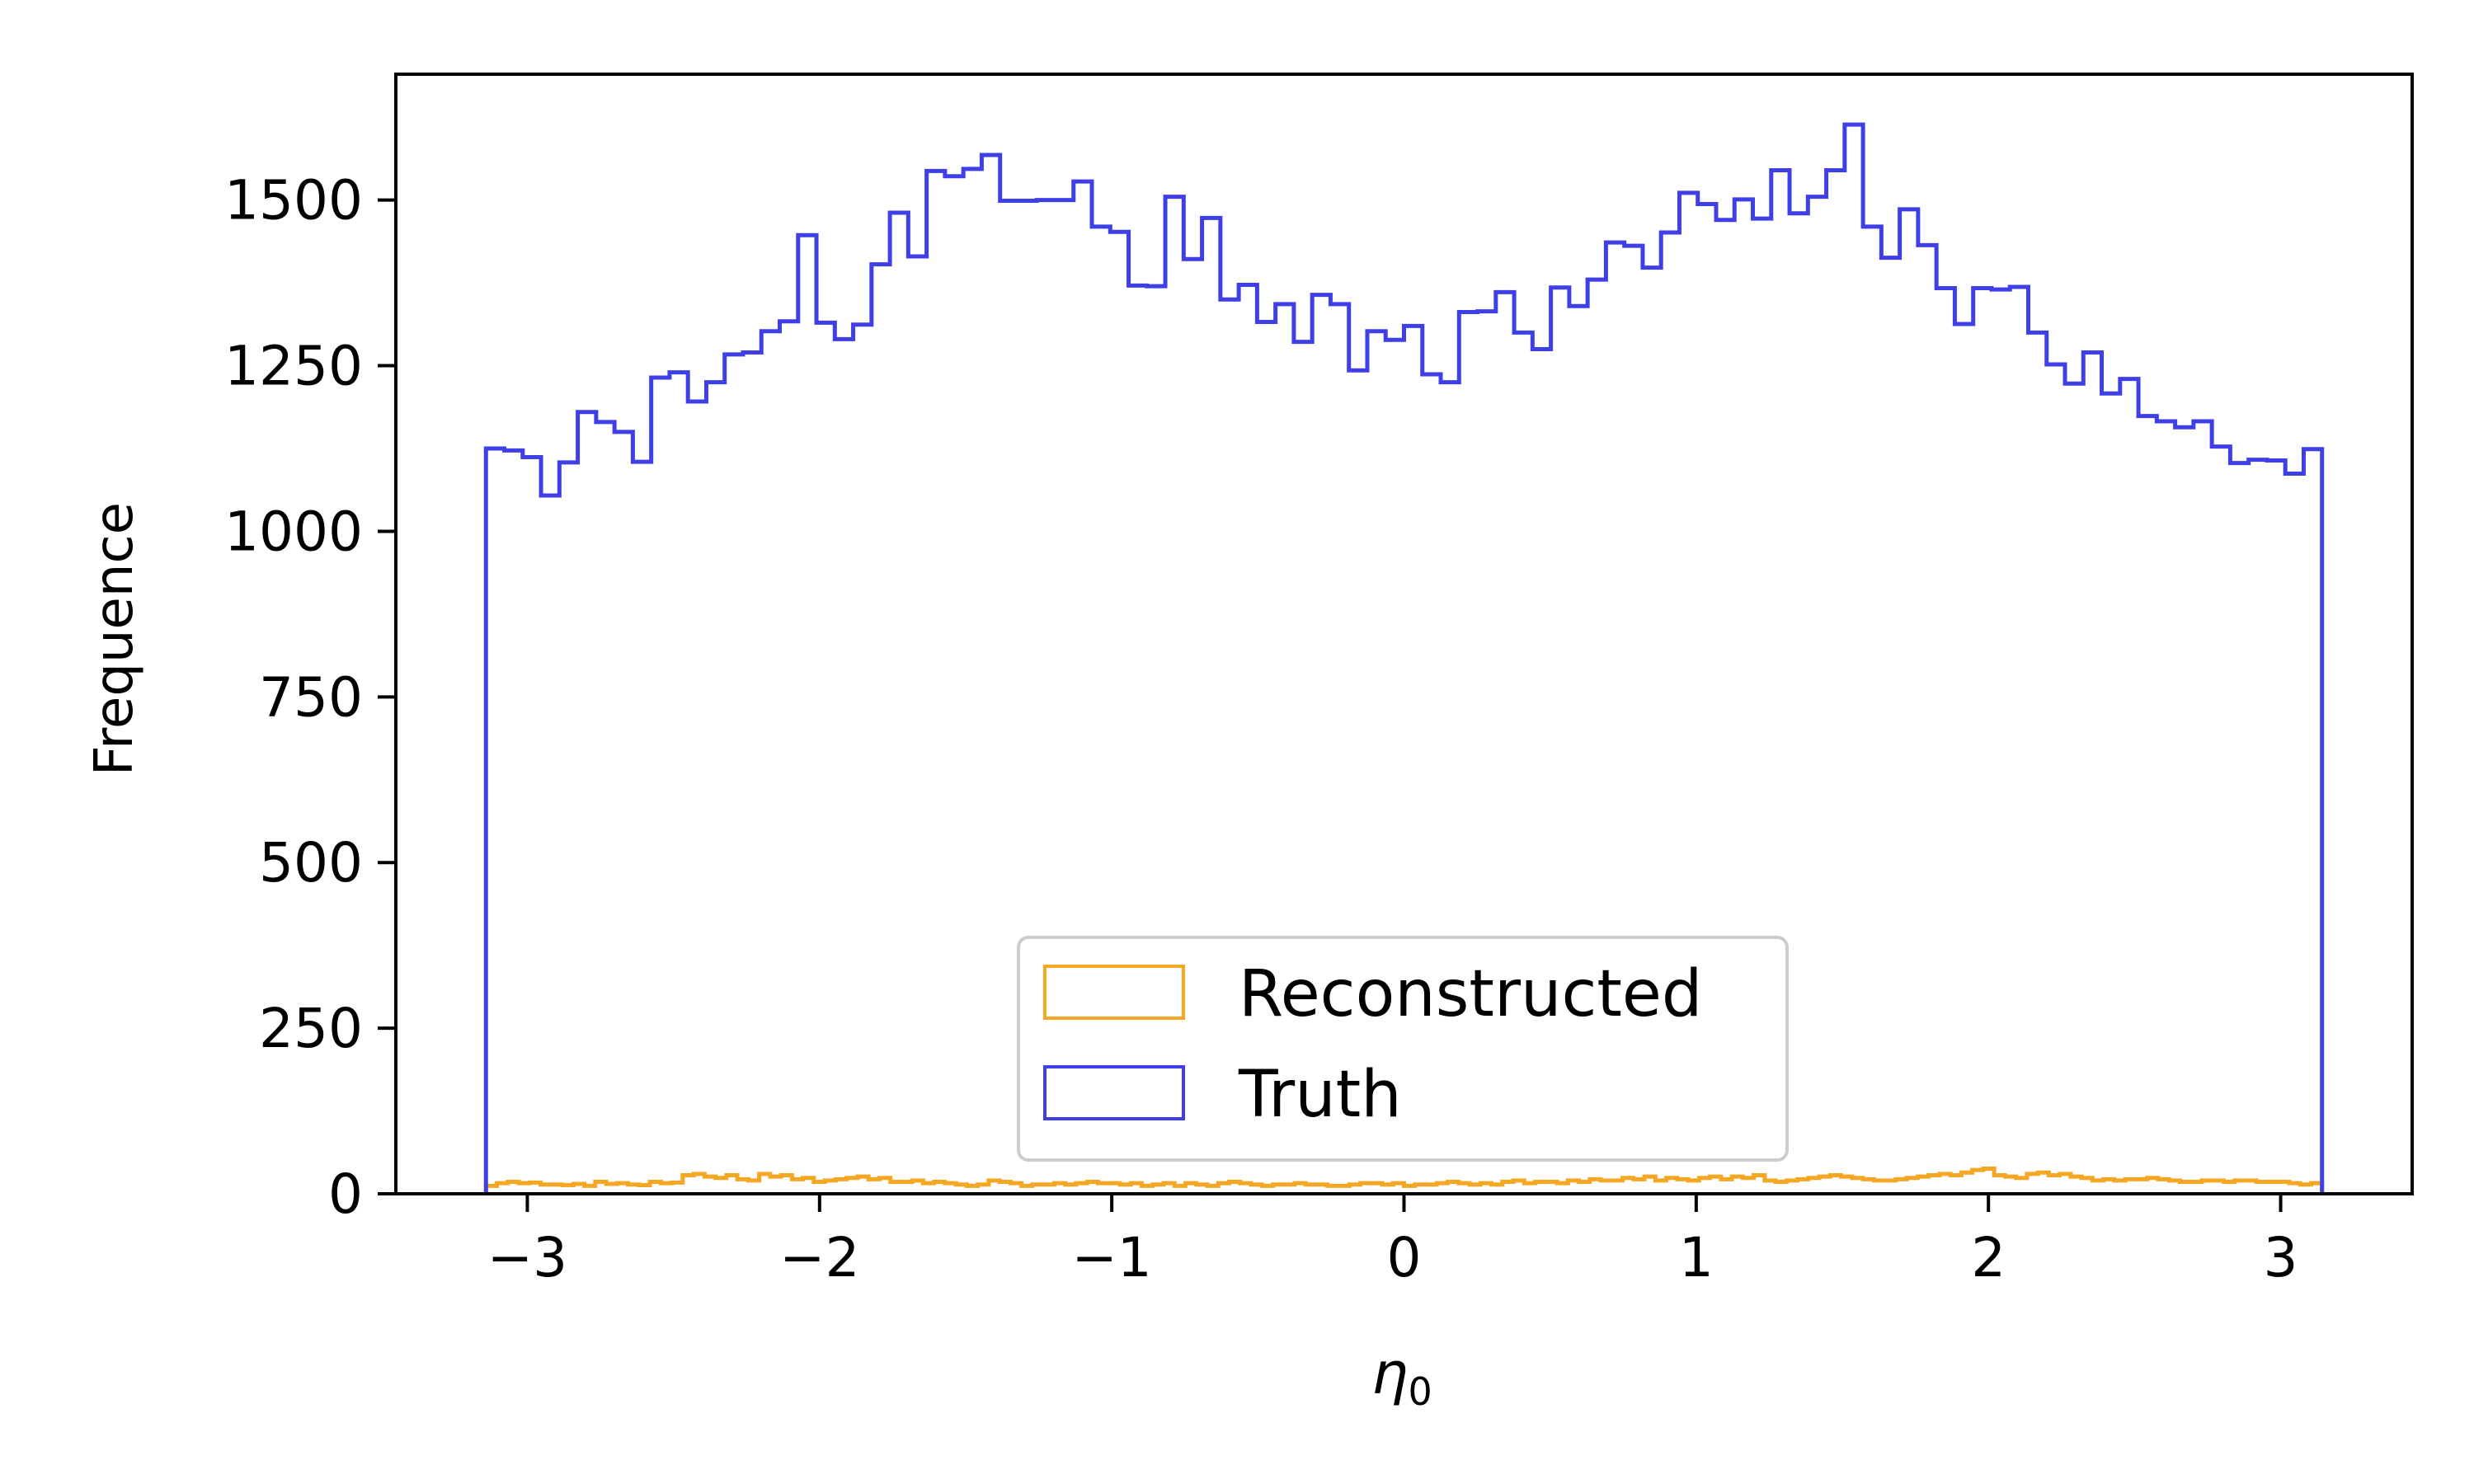  I want to click on y-tick-label: 1000, so click(293, 531).